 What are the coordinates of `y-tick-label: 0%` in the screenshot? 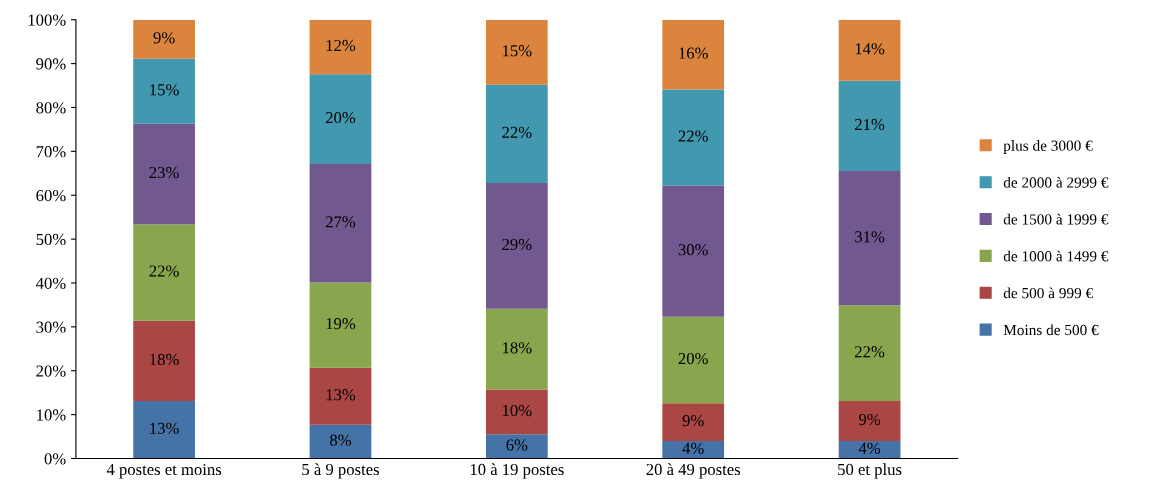 It's located at (55, 459).